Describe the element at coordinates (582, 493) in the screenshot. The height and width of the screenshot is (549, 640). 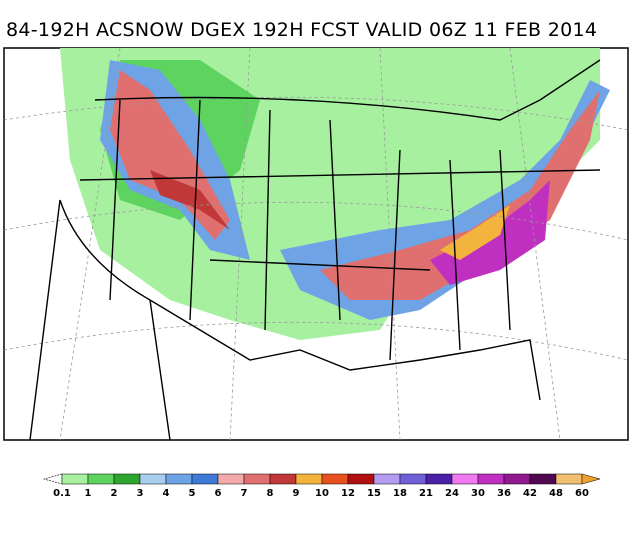
I see `colorbar-label: 60` at that location.